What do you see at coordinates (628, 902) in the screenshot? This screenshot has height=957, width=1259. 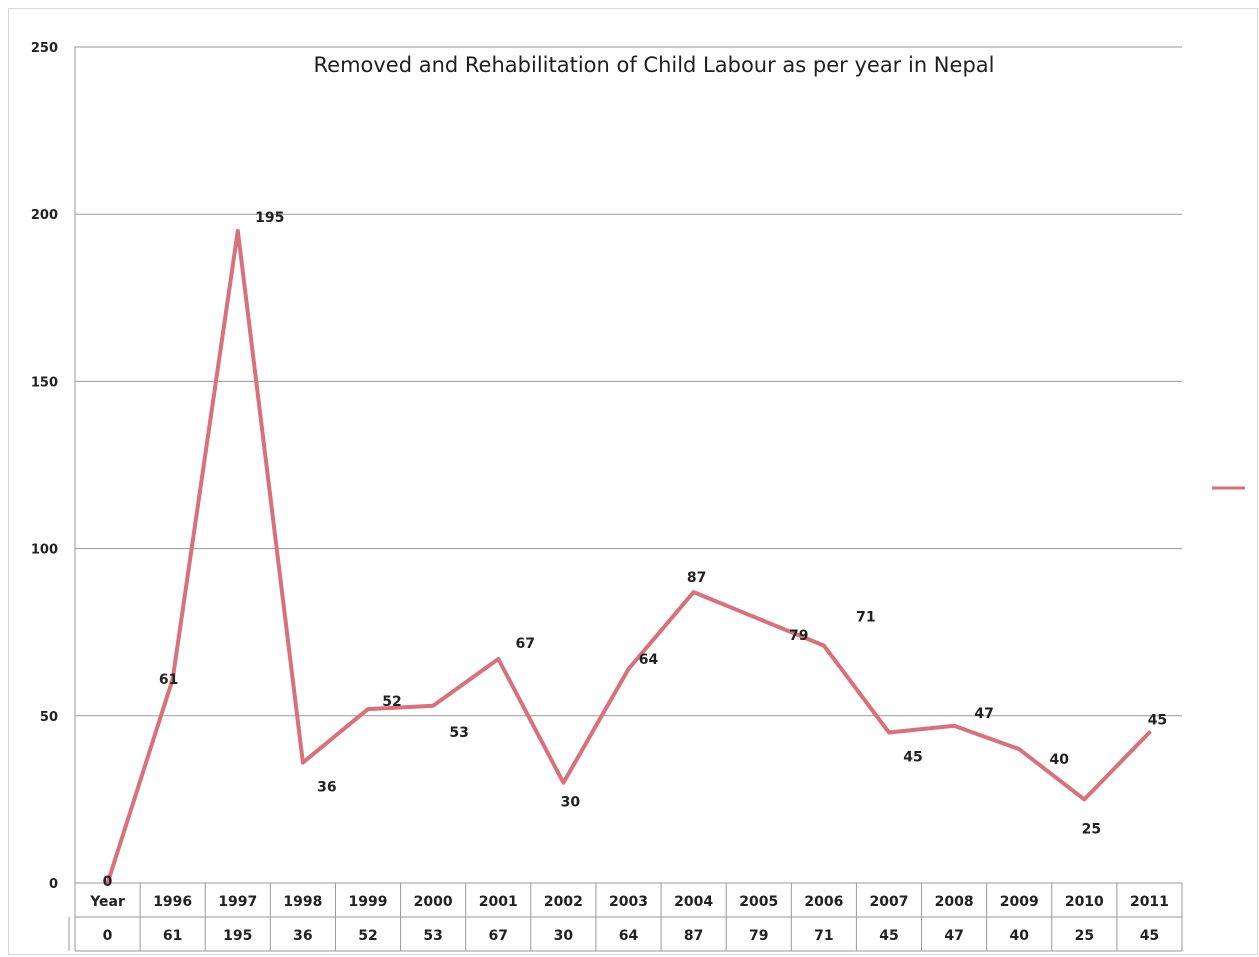 I see `table-category-cell: 2003` at bounding box center [628, 902].